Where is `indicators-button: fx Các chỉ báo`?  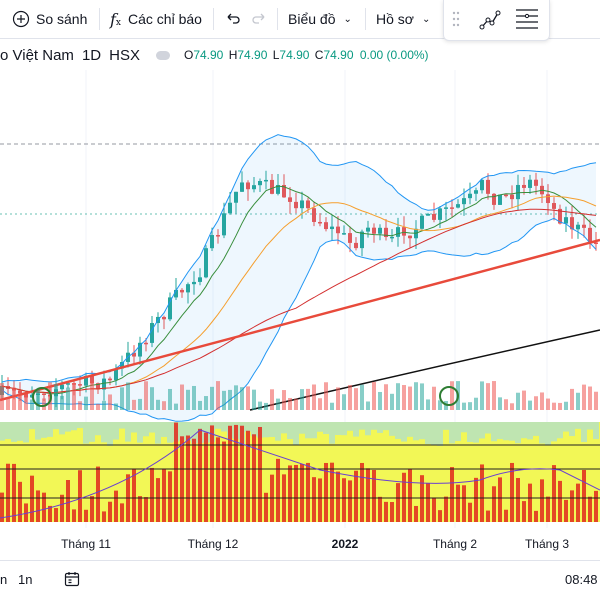 indicators-button: fx Các chỉ báo is located at coordinates (156, 19).